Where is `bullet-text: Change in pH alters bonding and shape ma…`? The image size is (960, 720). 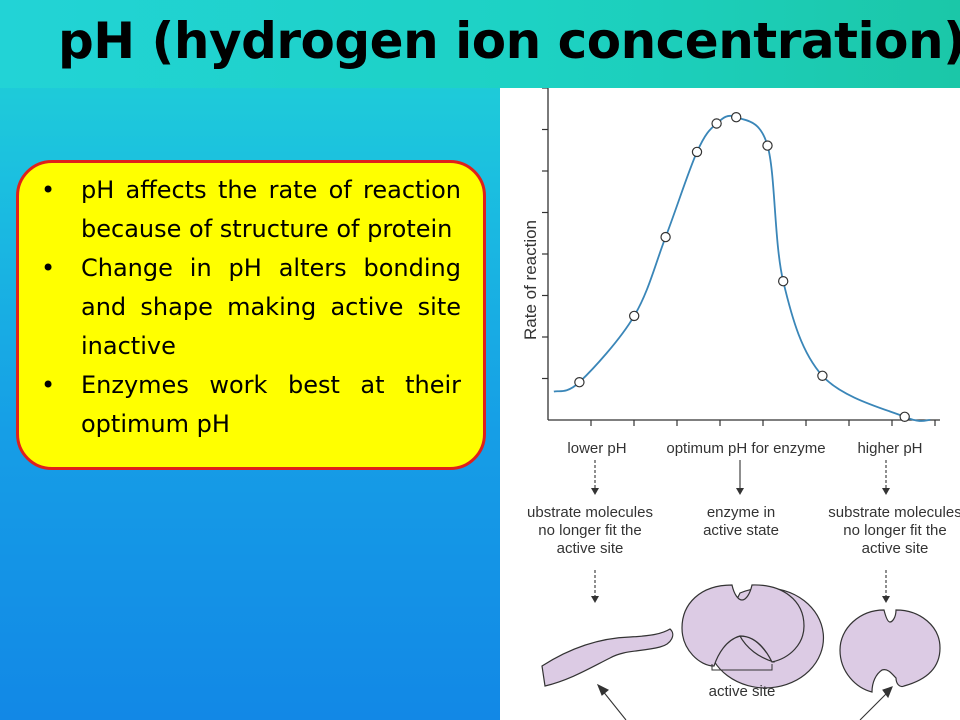 bullet-text: Change in pH alters bonding and shape ma… is located at coordinates (271, 307).